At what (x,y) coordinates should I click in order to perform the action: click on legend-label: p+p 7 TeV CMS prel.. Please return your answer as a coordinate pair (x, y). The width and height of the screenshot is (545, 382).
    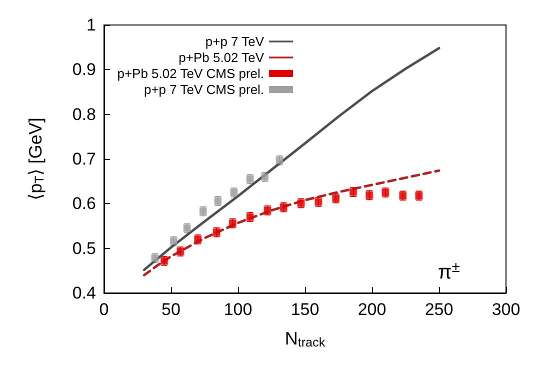
    Looking at the image, I should click on (204, 89).